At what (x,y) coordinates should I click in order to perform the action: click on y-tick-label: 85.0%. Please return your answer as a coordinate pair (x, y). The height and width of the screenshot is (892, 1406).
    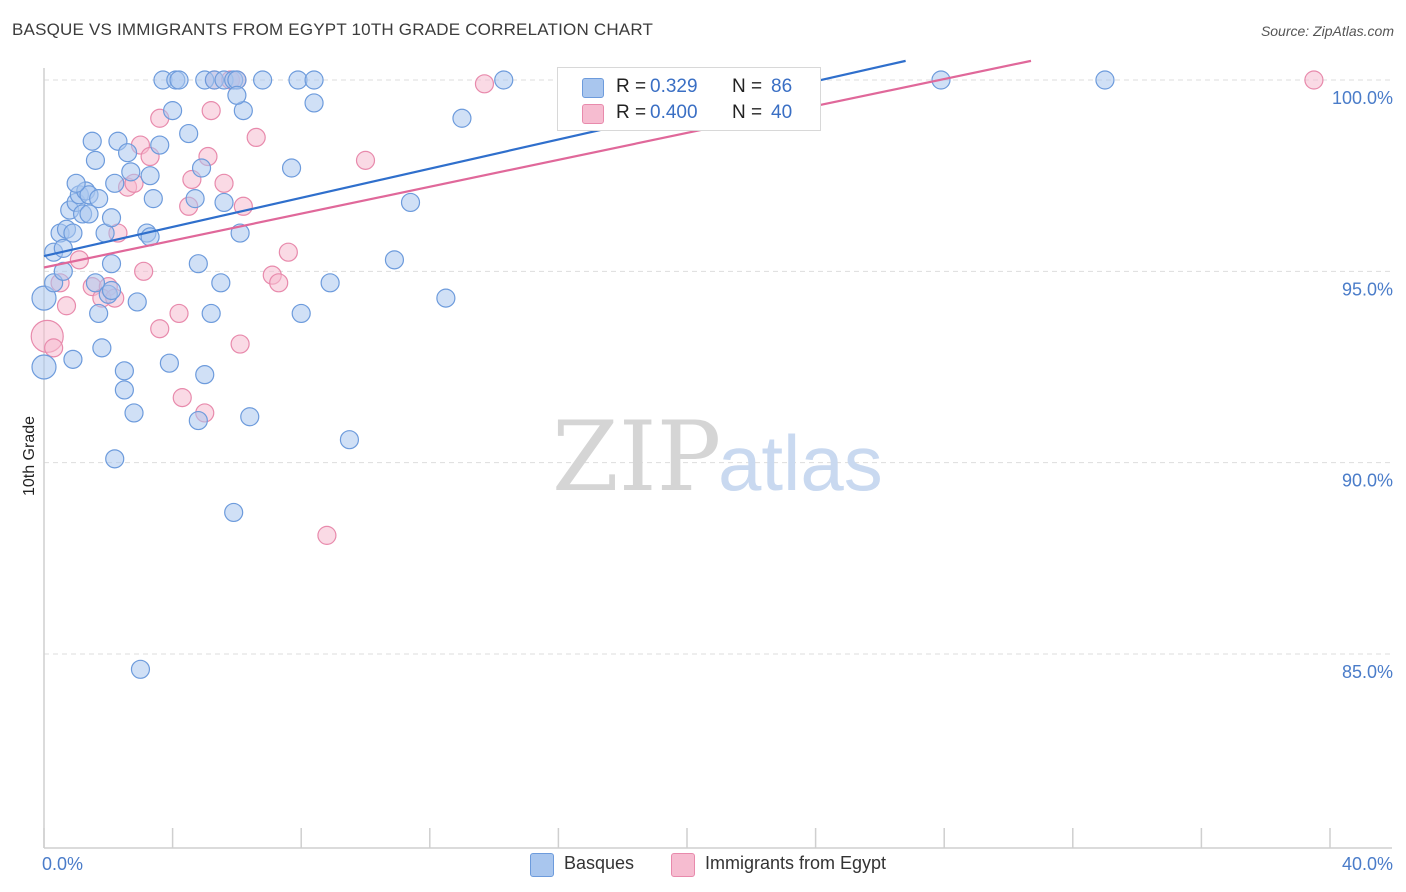
    Looking at the image, I should click on (1367, 672).